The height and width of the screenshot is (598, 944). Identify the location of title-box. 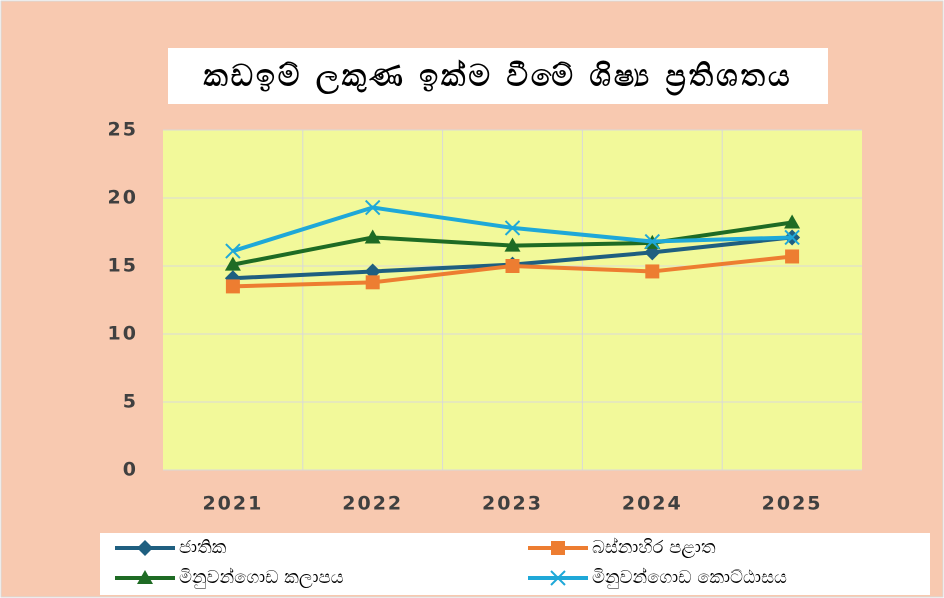
(498, 76).